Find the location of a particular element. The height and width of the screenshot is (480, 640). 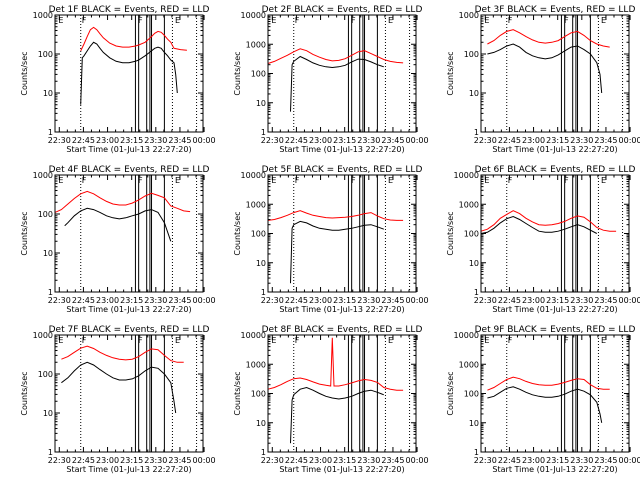

chart-title: Det 9F BLACK = Events, RED = LLD is located at coordinates (555, 330).